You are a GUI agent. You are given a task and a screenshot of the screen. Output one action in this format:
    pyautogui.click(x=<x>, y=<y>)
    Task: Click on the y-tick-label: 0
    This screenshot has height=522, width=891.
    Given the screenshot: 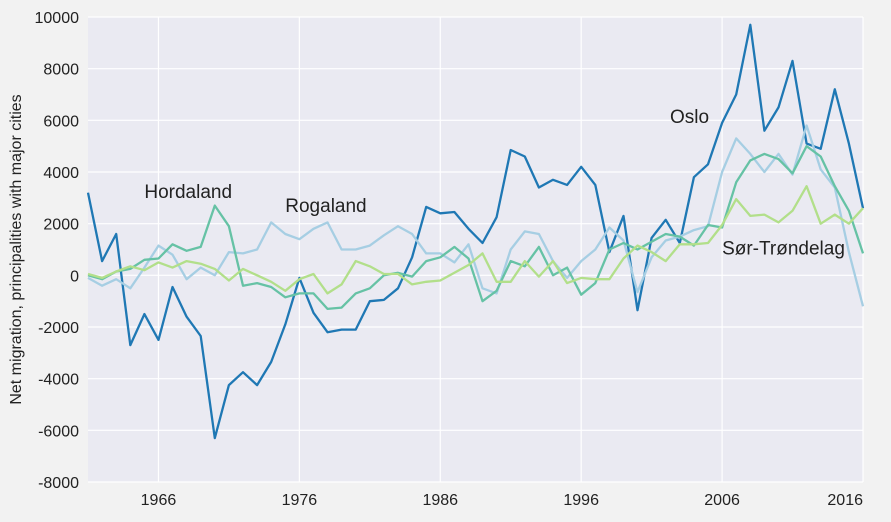 What is the action you would take?
    pyautogui.click(x=74, y=276)
    